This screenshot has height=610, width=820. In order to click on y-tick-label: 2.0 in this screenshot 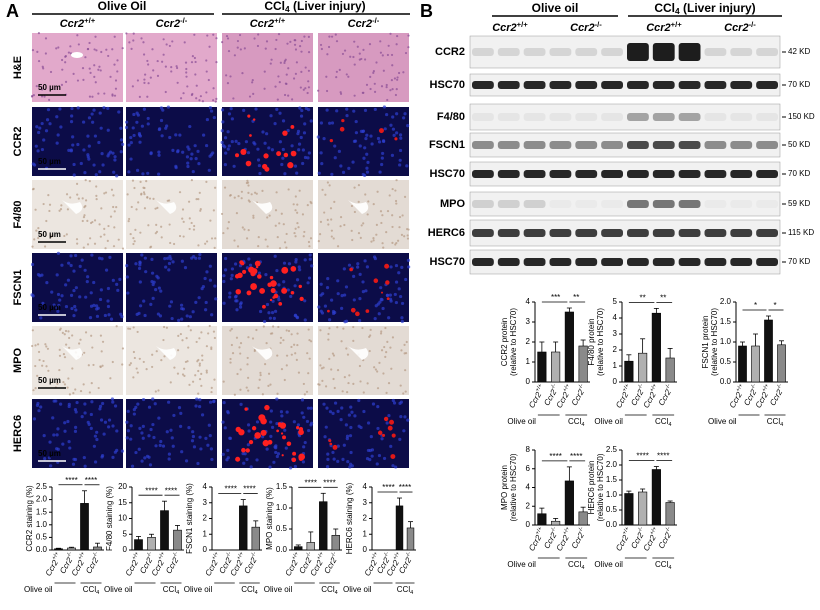, I will do `click(612, 464)`.